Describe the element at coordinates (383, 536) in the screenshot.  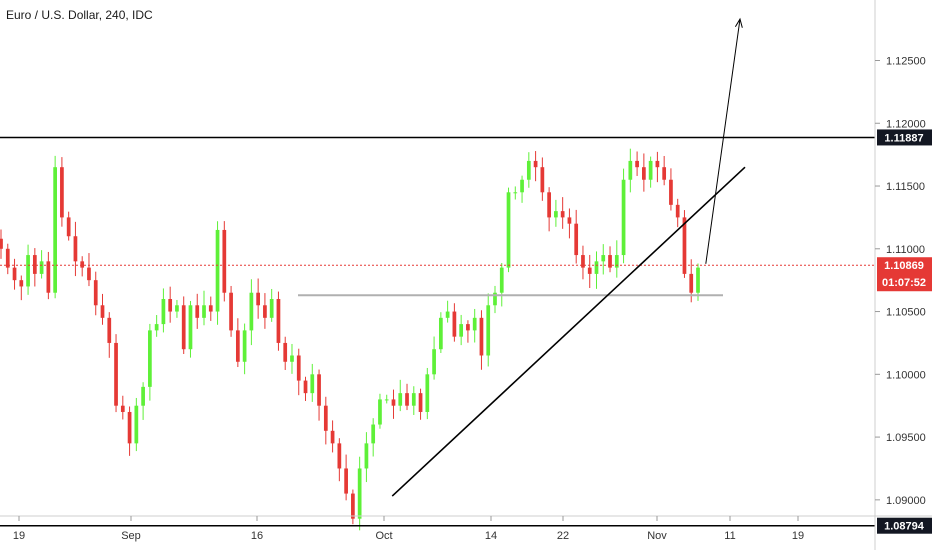
I see `time-tick-label: Oct` at that location.